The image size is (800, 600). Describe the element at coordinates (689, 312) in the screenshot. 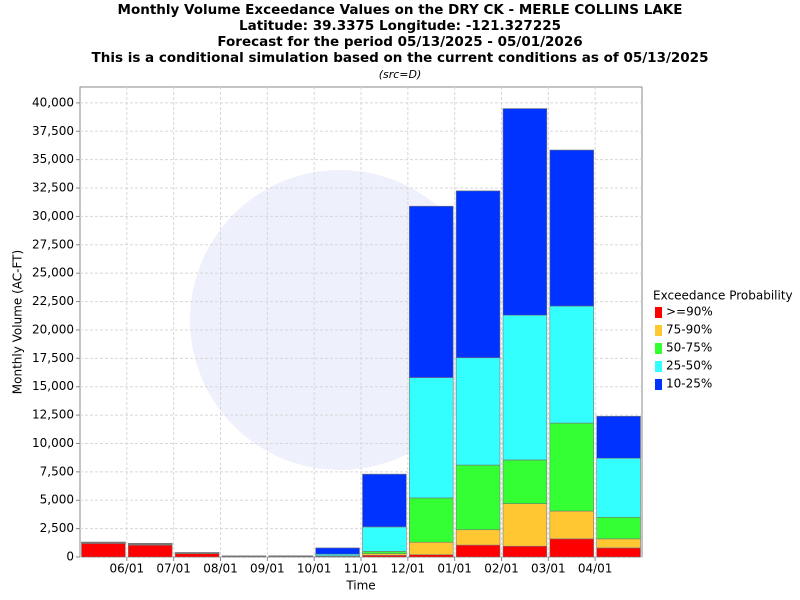

I see `legend-label: >=90%` at that location.